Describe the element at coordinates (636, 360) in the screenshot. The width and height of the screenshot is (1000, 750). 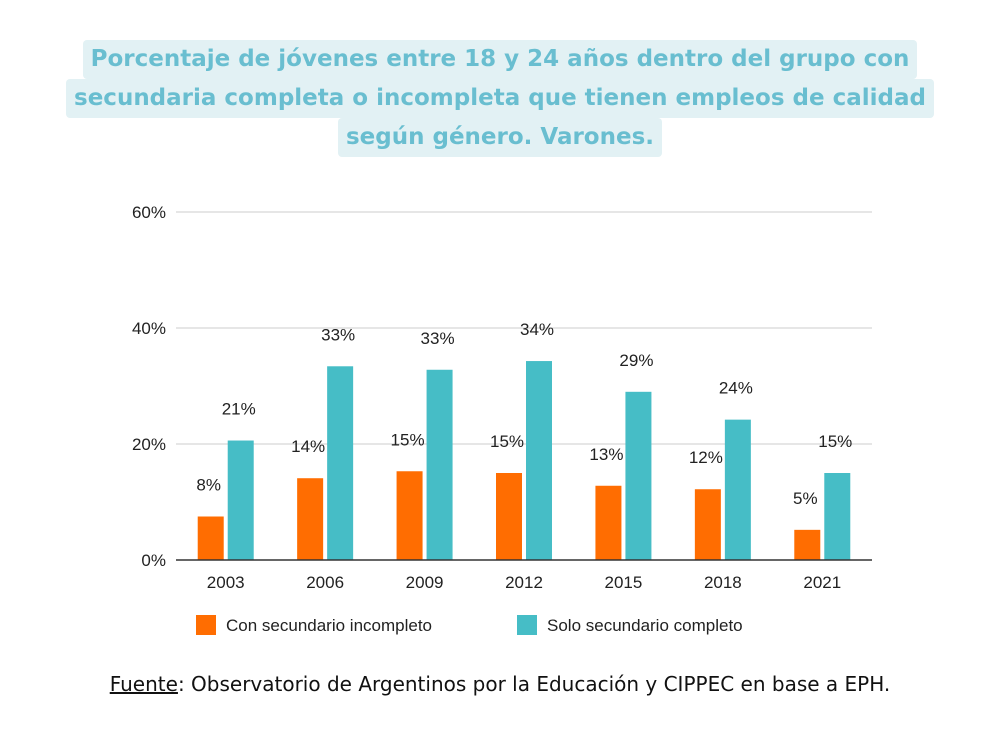
I see `data-label: 29%` at that location.